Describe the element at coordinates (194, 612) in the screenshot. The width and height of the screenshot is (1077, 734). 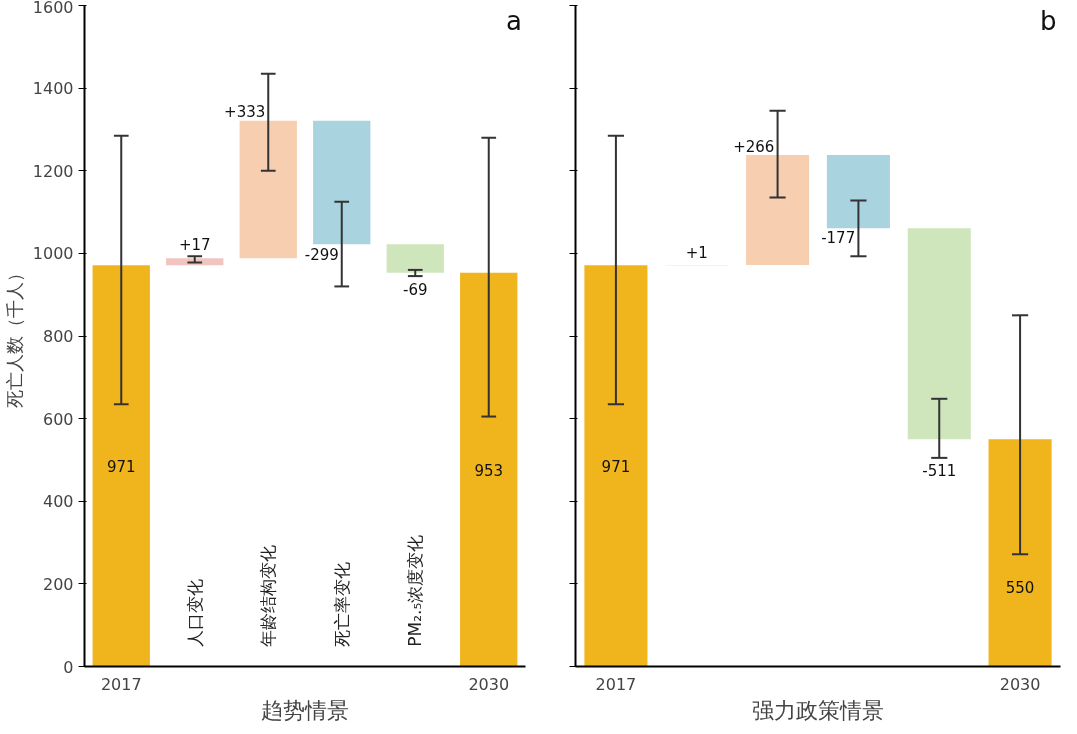
I see `x-tick-label: 人口变化` at that location.